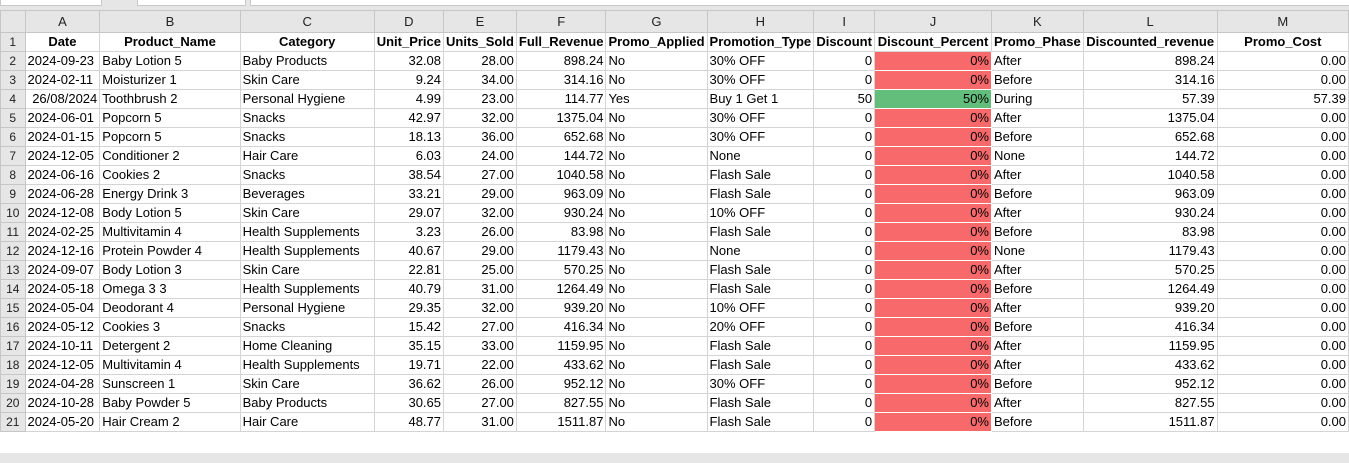 Image resolution: width=1349 pixels, height=463 pixels. I want to click on column-header-i: I, so click(844, 21).